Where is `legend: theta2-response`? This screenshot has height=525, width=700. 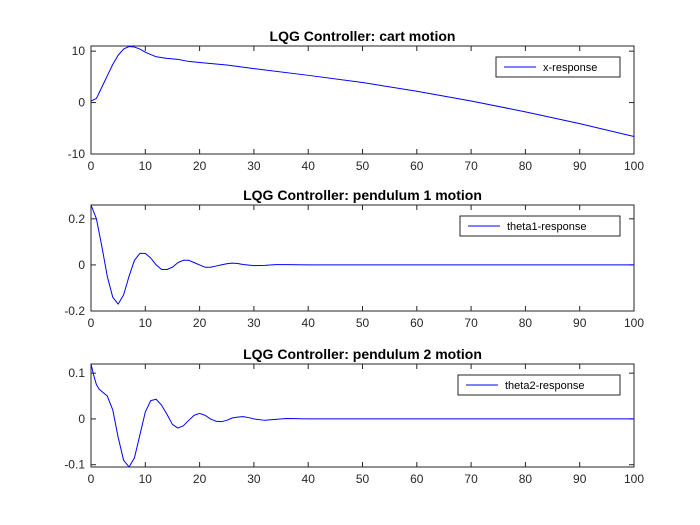 legend: theta2-response is located at coordinates (539, 385).